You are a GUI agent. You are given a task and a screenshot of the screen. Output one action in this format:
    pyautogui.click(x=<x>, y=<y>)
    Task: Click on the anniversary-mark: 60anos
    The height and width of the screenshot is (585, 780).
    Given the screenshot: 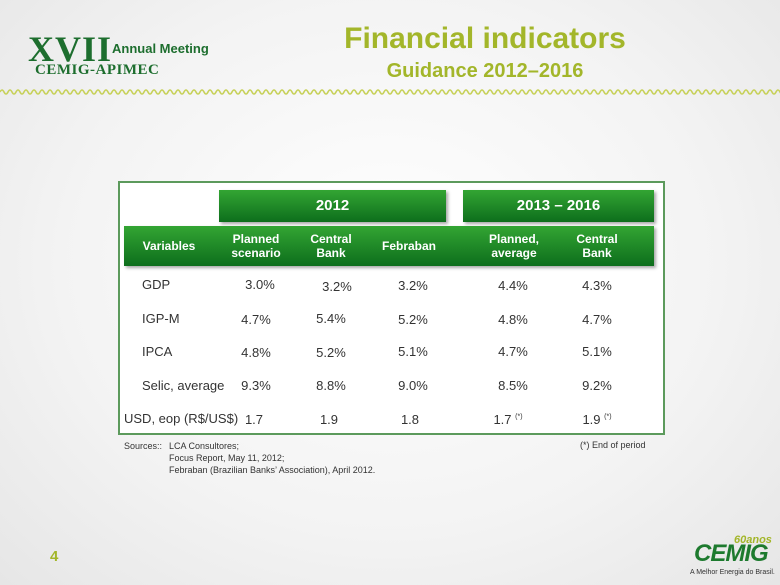 What is the action you would take?
    pyautogui.click(x=753, y=540)
    